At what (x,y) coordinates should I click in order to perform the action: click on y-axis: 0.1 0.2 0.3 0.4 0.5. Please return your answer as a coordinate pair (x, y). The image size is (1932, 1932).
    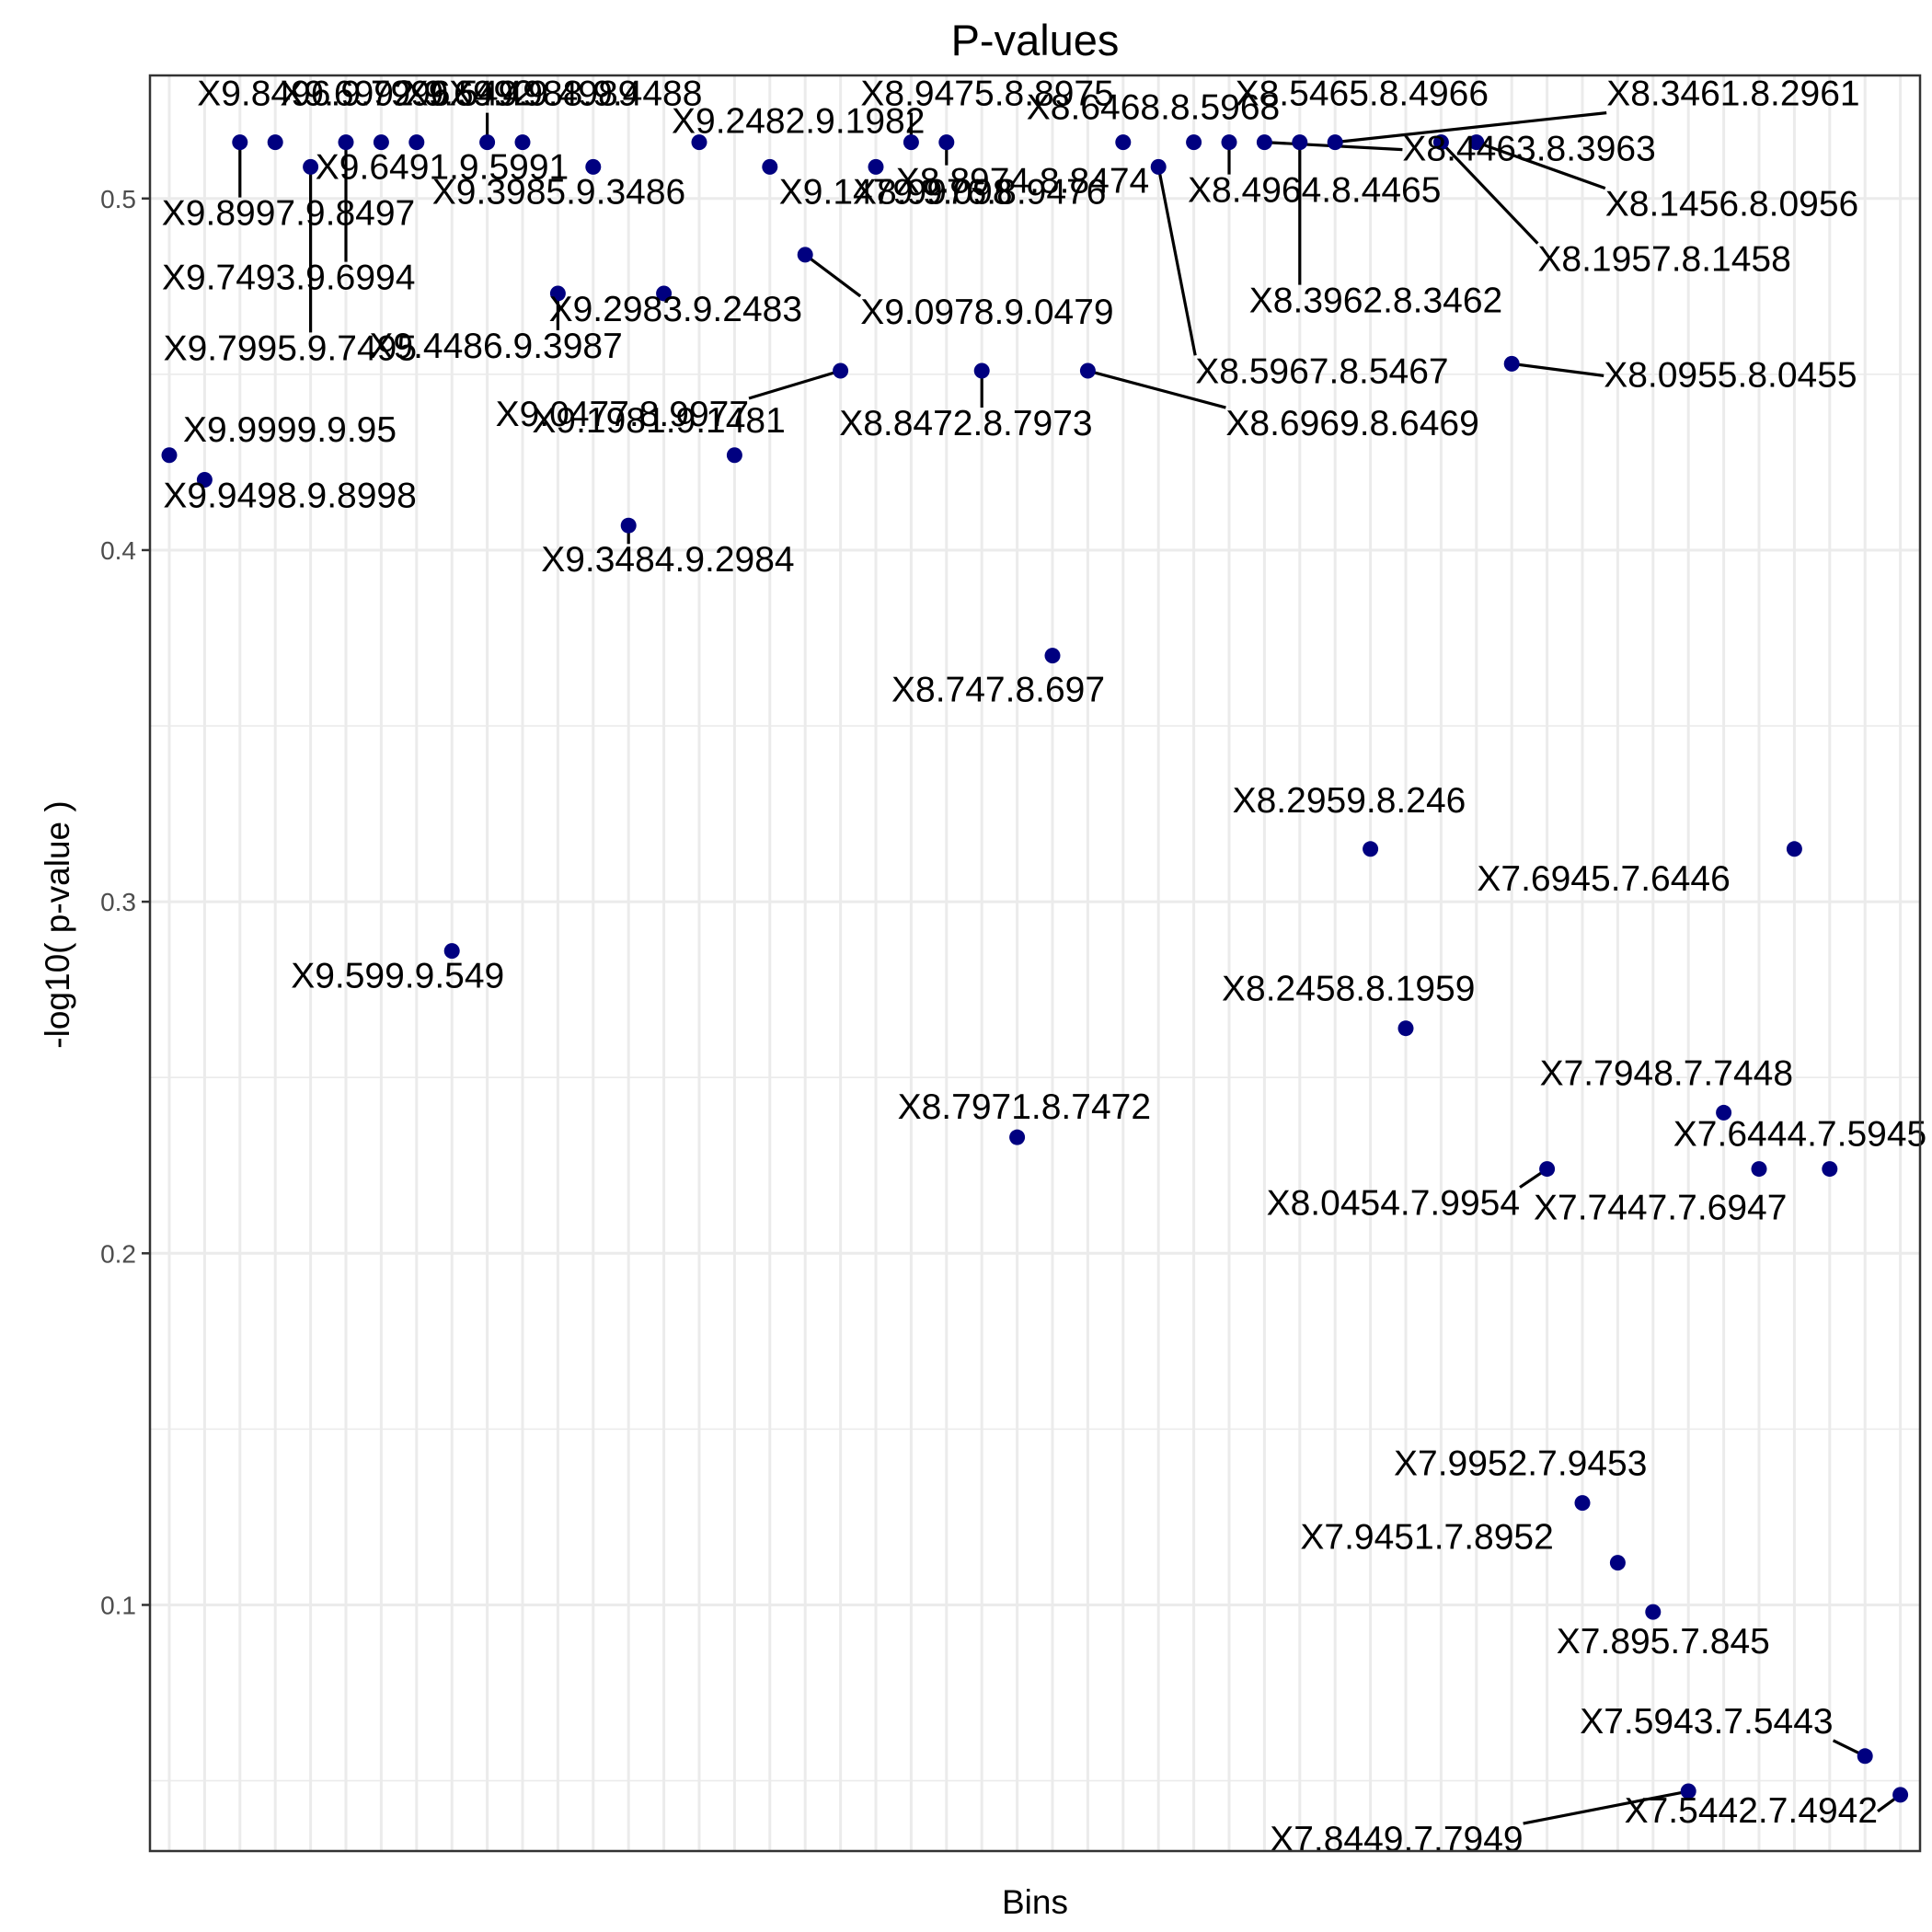
    Looking at the image, I should click on (125, 902).